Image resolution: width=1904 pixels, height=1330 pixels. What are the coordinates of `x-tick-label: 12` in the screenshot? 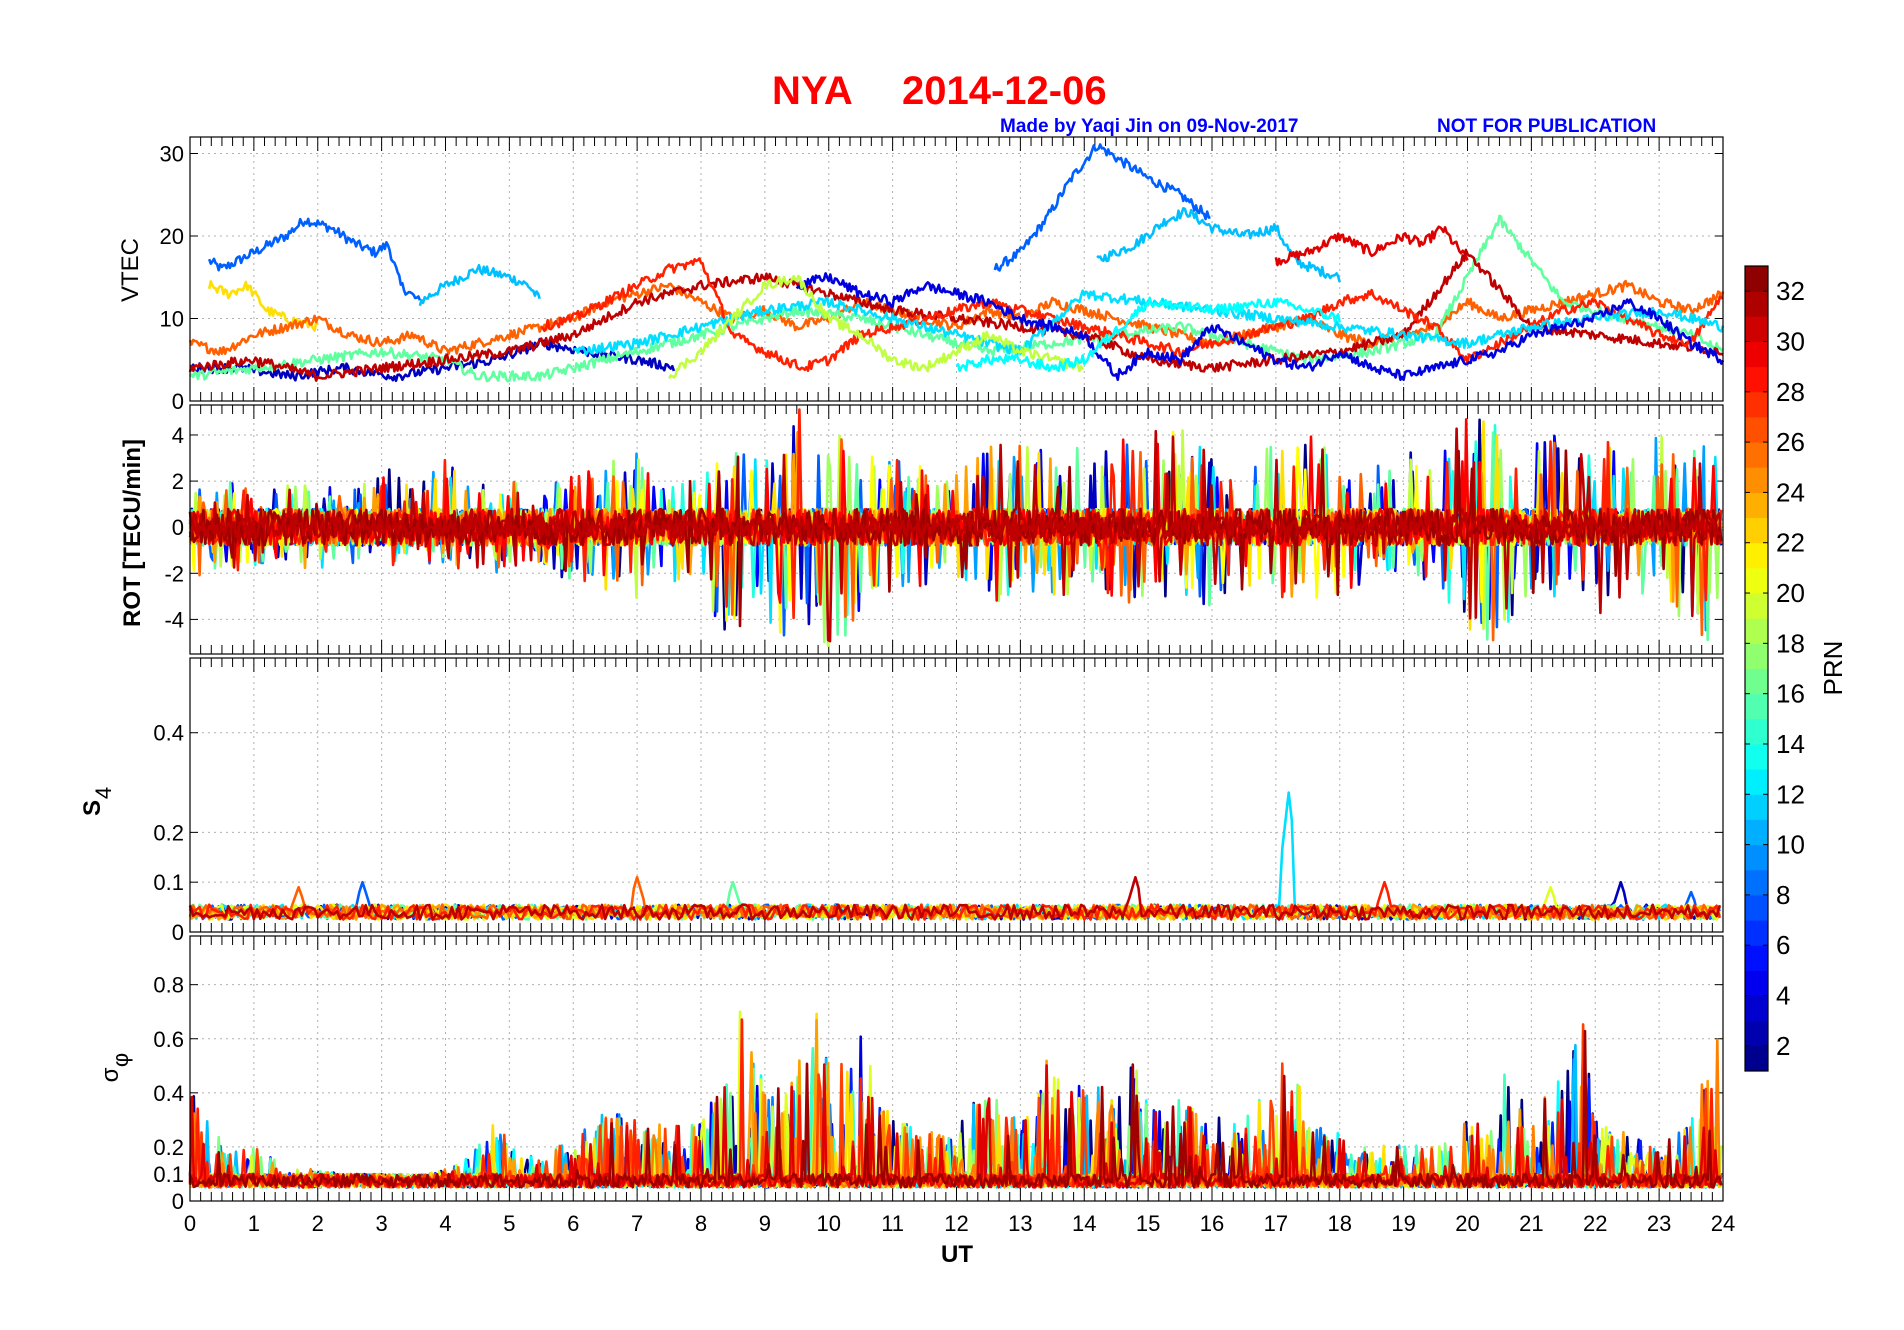 It's located at (956, 1223).